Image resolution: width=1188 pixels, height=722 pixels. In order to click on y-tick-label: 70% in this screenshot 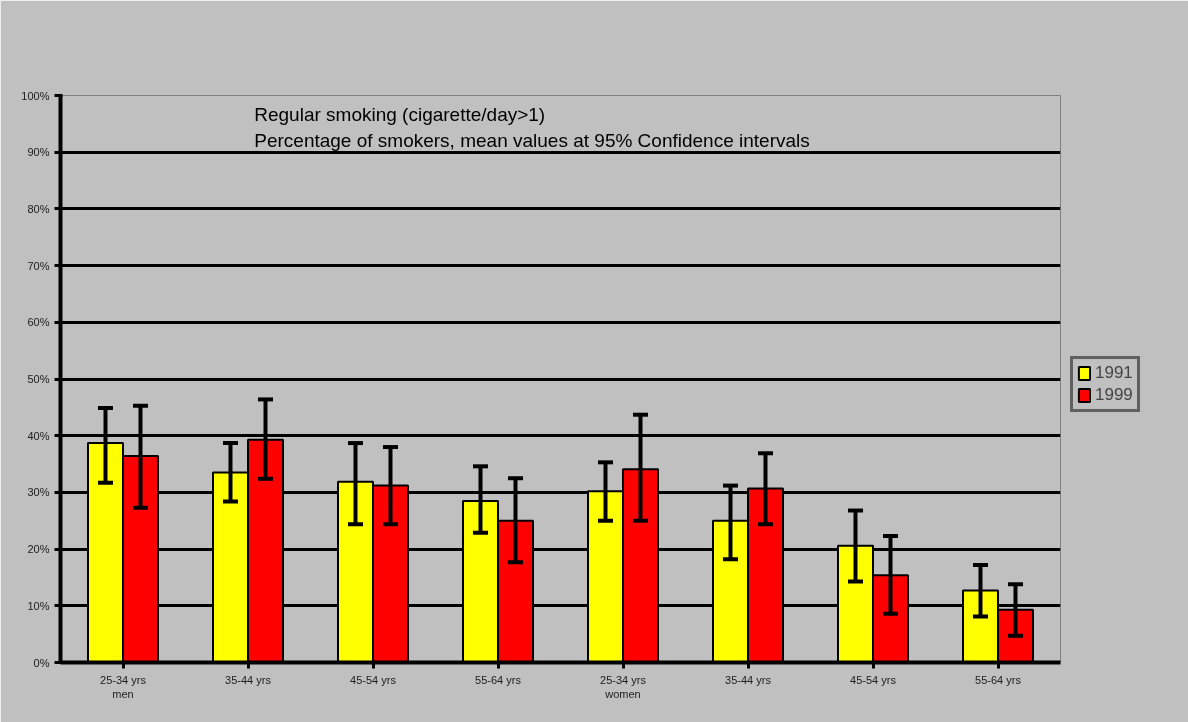, I will do `click(38, 265)`.